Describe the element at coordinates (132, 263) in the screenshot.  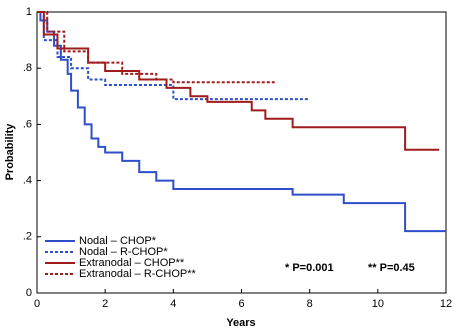
I see `legend-label: Extranodal – CHOP**` at that location.